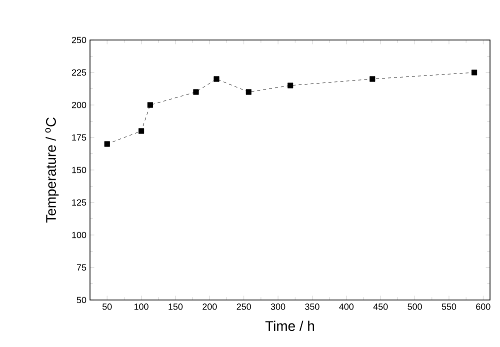 Image resolution: width=500 pixels, height=347 pixels. What do you see at coordinates (312, 307) in the screenshot?
I see `x-tick-label: 350` at bounding box center [312, 307].